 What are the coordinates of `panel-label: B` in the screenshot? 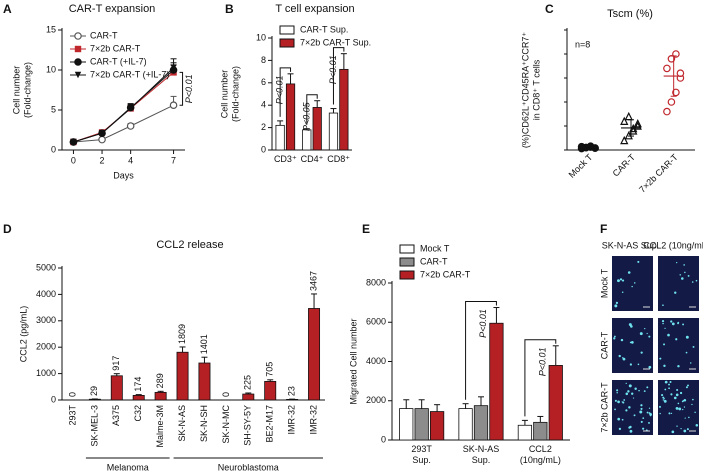 It's located at (229, 9).